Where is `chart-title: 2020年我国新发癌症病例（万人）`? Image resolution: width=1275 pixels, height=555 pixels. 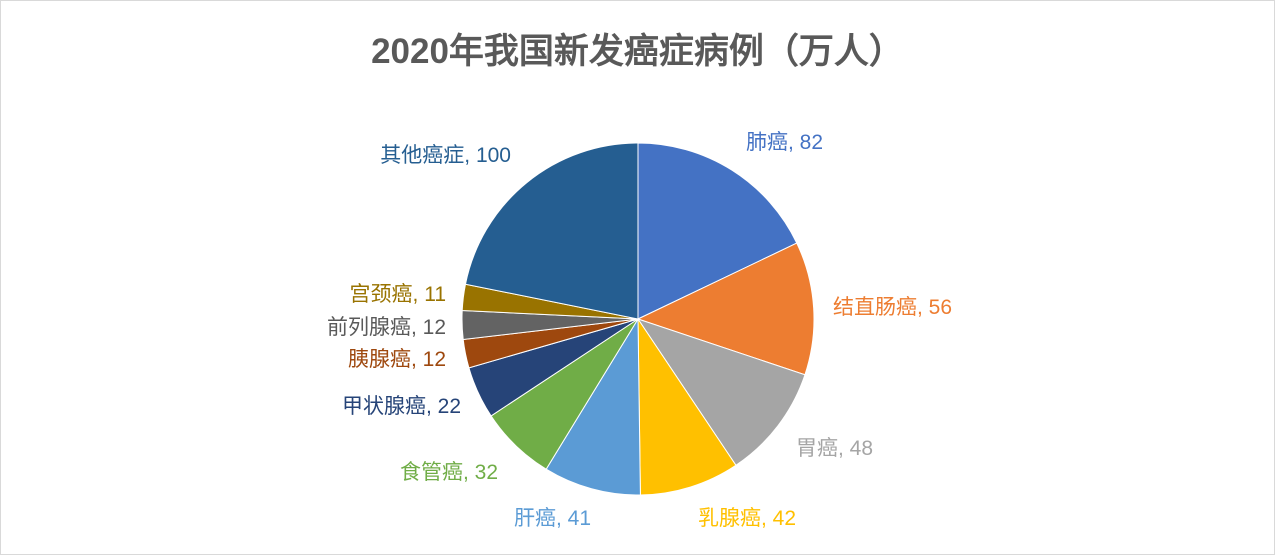 chart-title: 2020年我国新发癌症病例（万人） is located at coordinates (637, 51).